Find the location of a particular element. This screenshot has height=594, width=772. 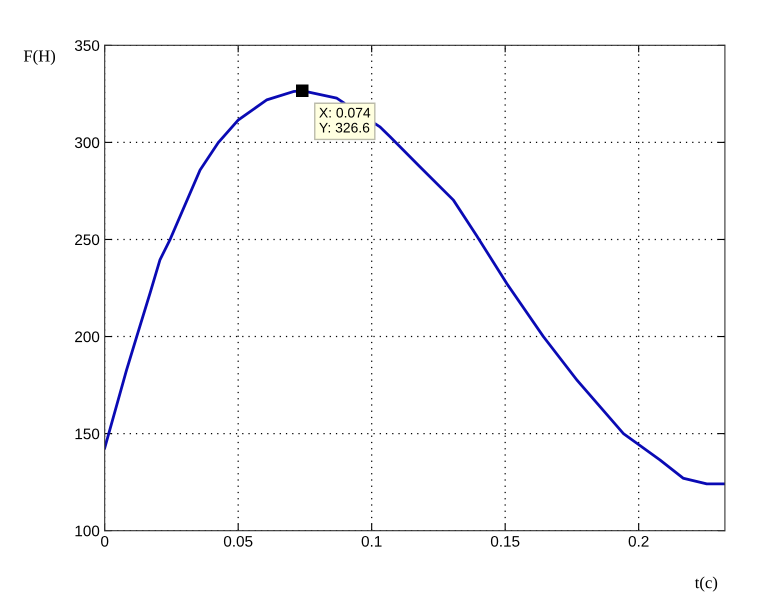

y-tick-label: 300 is located at coordinates (87, 142).